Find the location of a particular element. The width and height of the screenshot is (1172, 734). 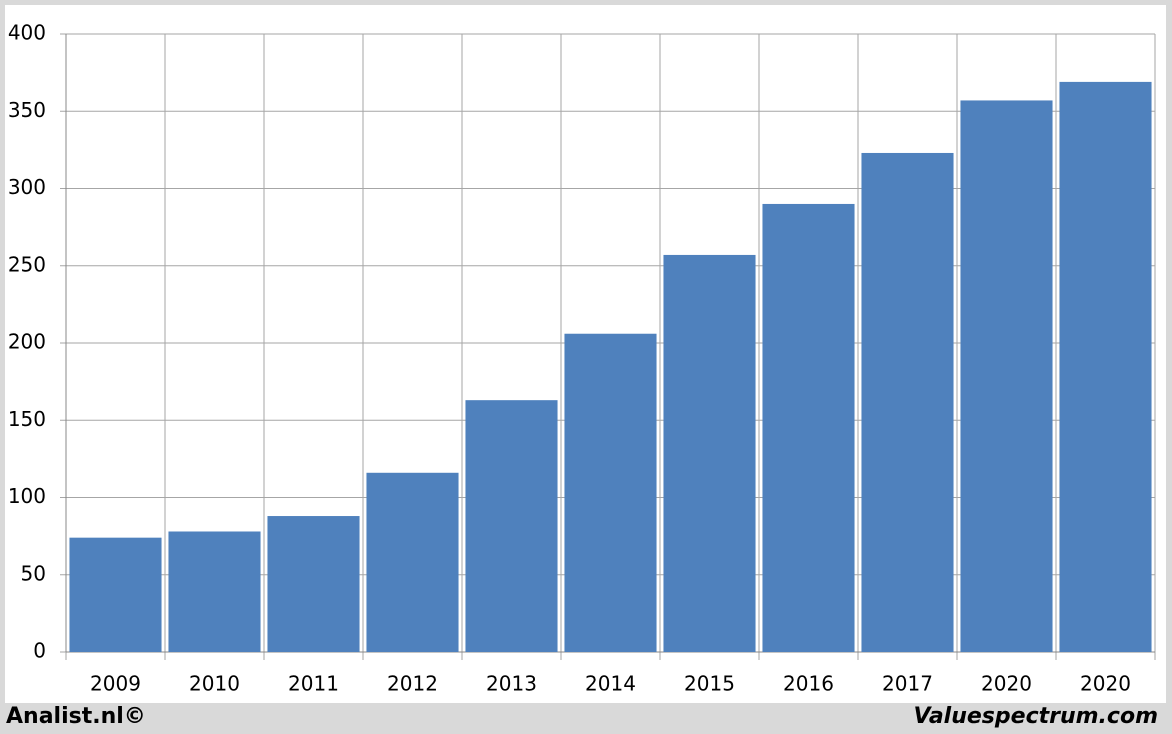

y-tick-label: 400 is located at coordinates (27, 33).